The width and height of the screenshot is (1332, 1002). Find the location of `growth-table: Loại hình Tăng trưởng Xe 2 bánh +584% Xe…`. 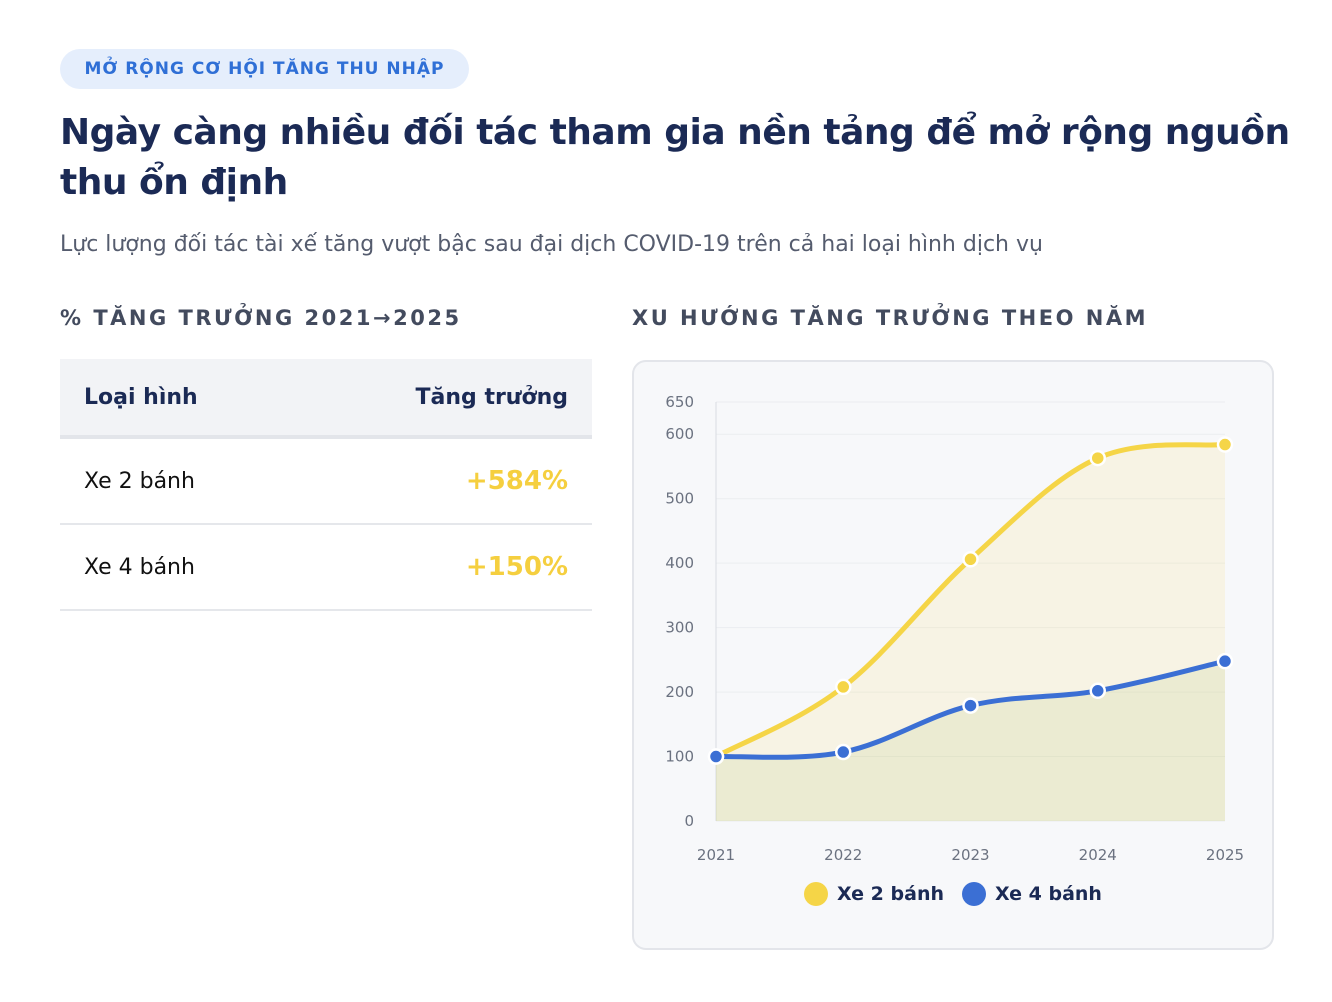

growth-table: Loại hình Tăng trưởng Xe 2 bánh +584% Xe… is located at coordinates (326, 485).